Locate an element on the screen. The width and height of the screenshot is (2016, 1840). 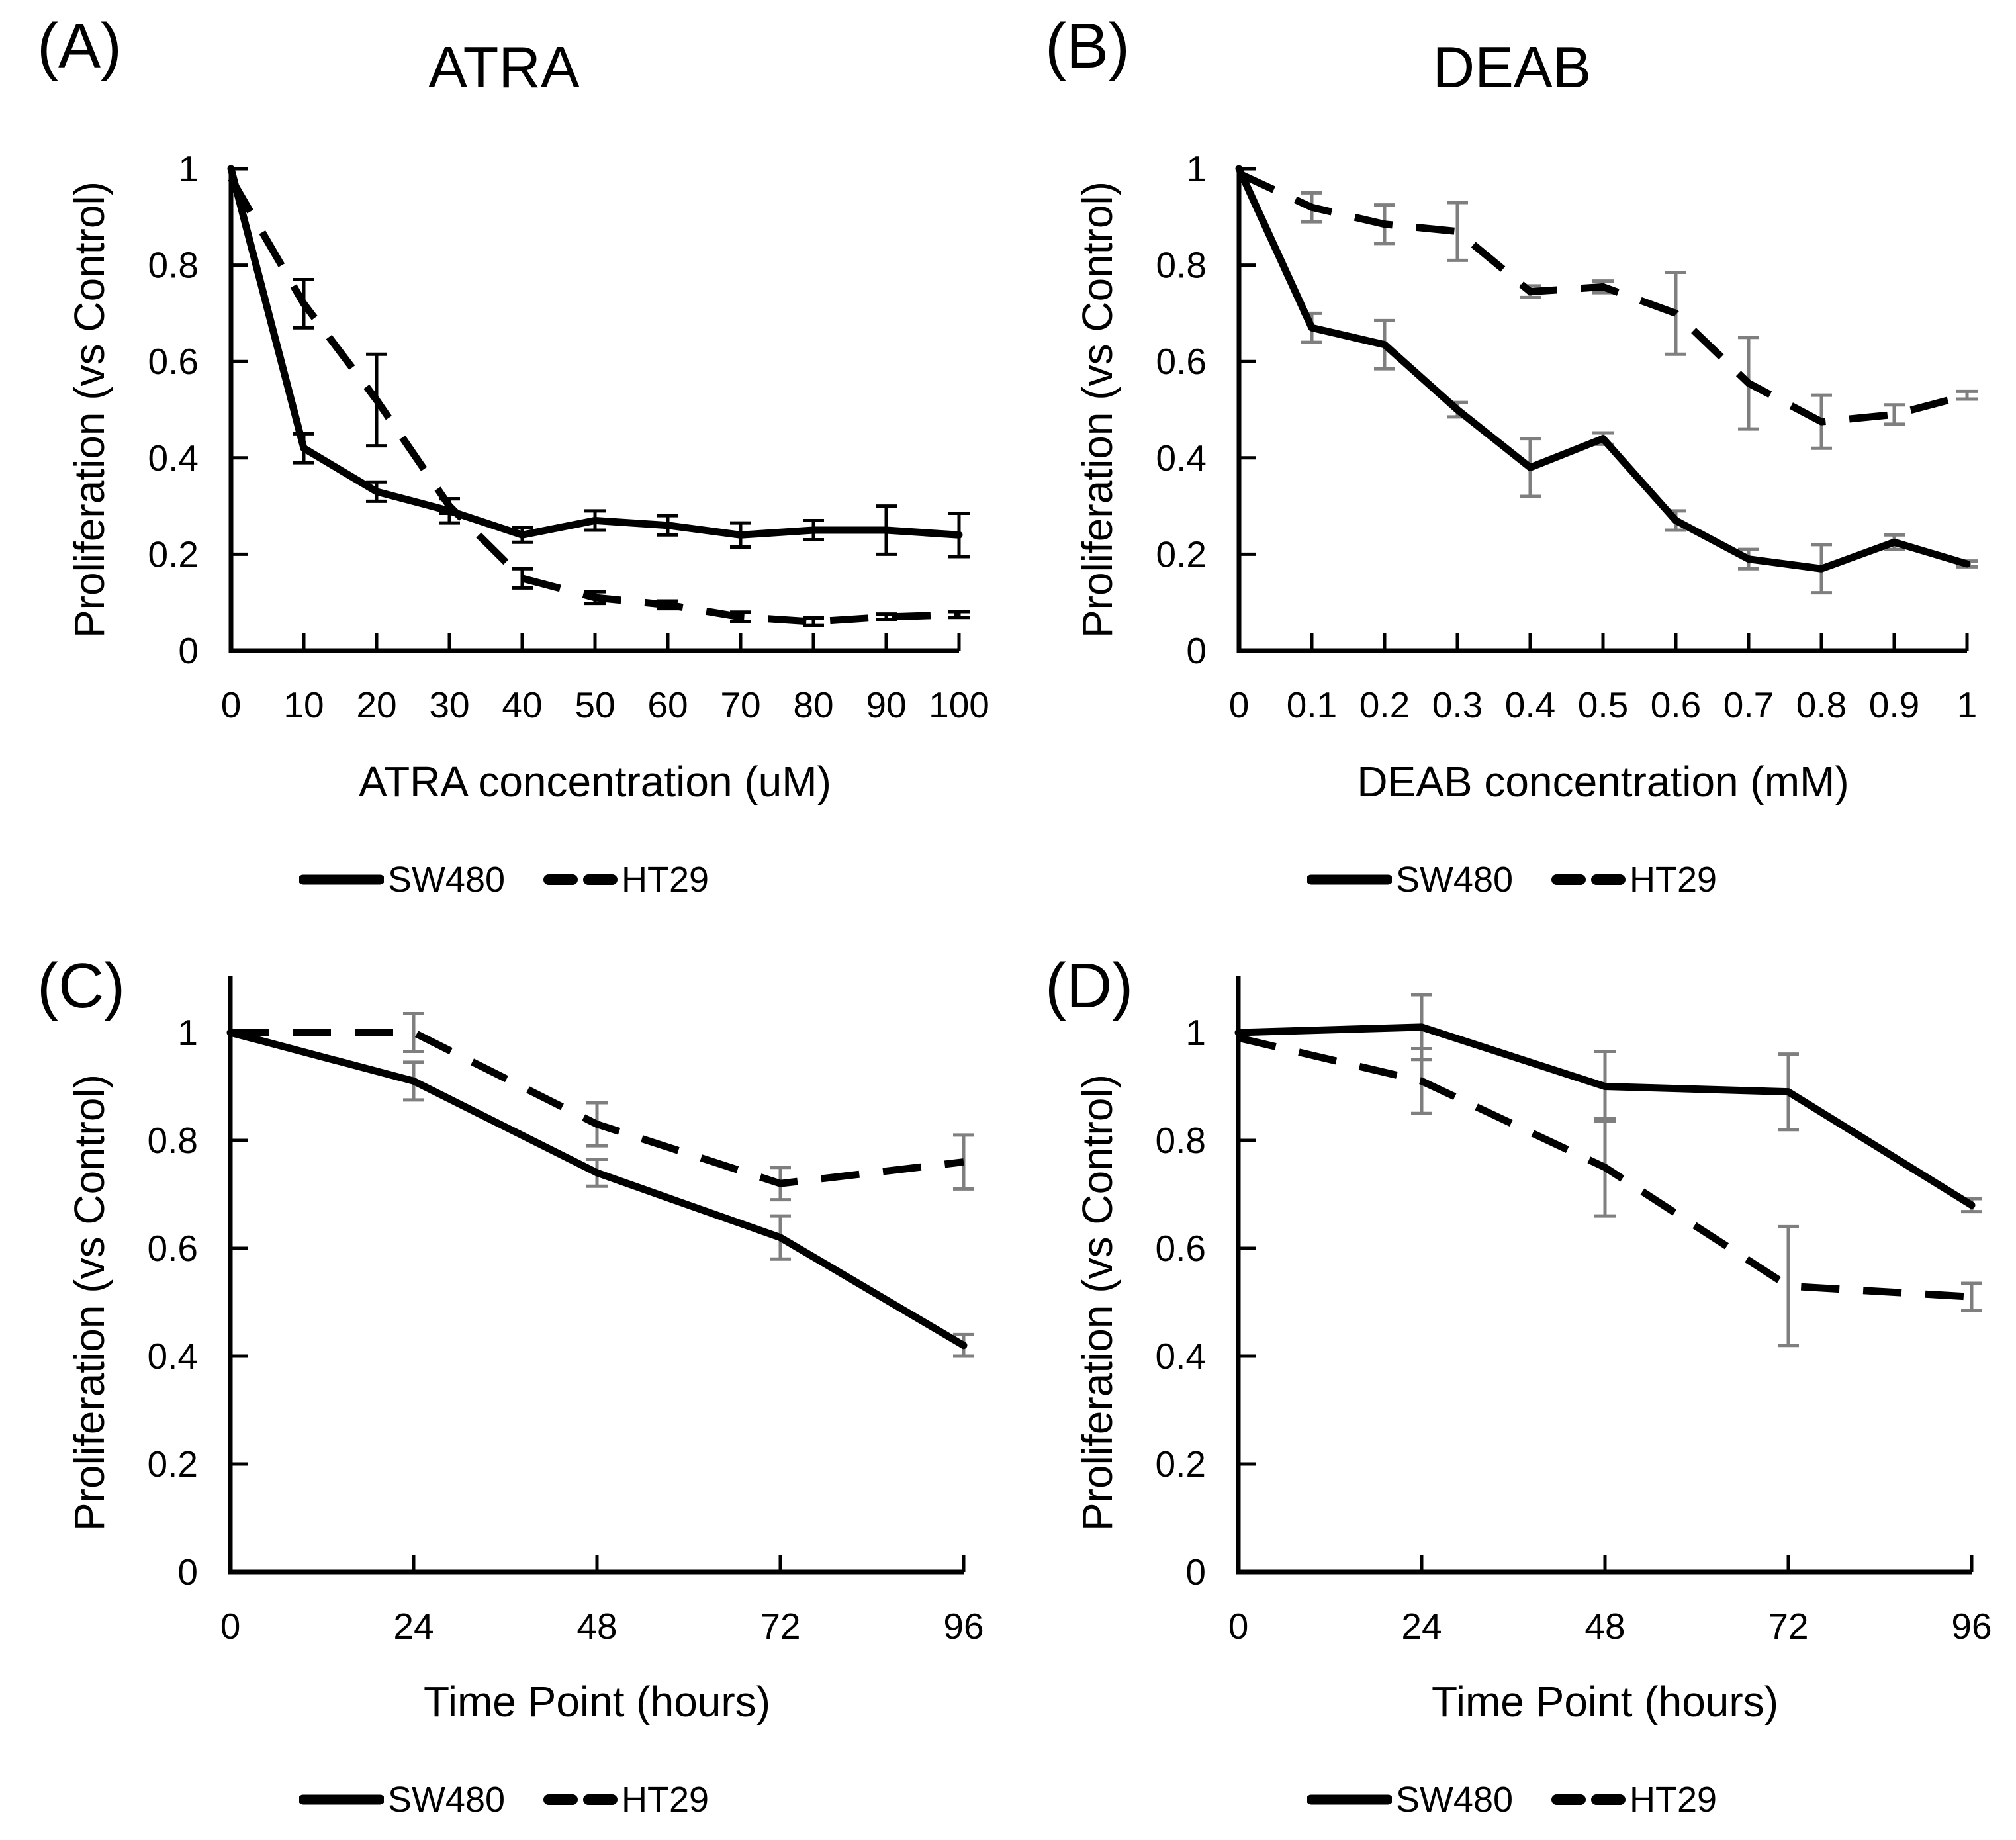
error-bars-ht29 is located at coordinates (1696, 1197).